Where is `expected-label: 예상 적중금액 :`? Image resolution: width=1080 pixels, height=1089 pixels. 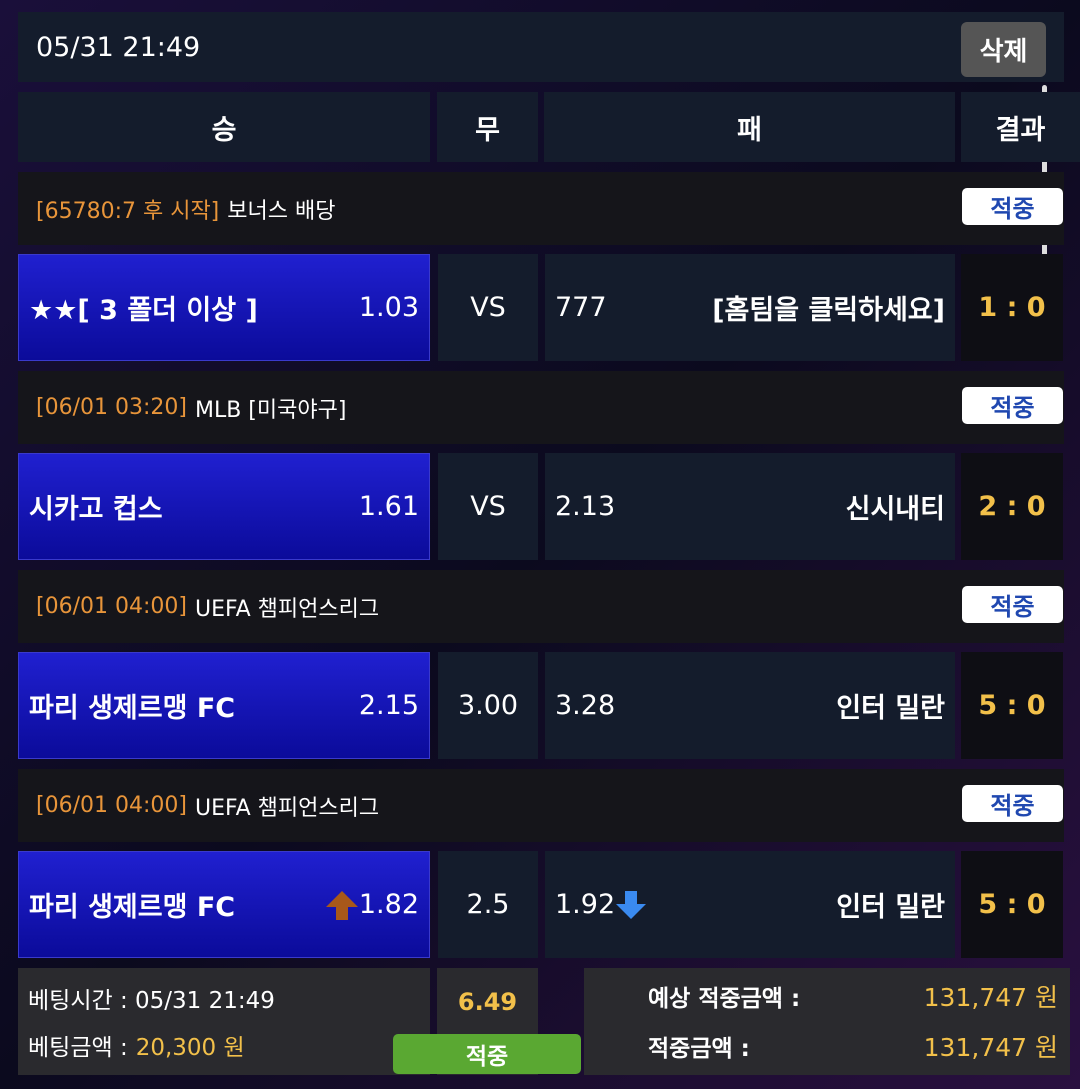
expected-label: 예상 적중금액 : is located at coordinates (724, 999).